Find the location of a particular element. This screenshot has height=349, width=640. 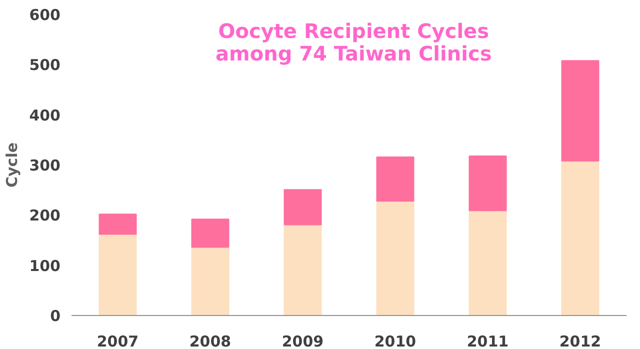

x-tick-label: 2011 is located at coordinates (487, 340).